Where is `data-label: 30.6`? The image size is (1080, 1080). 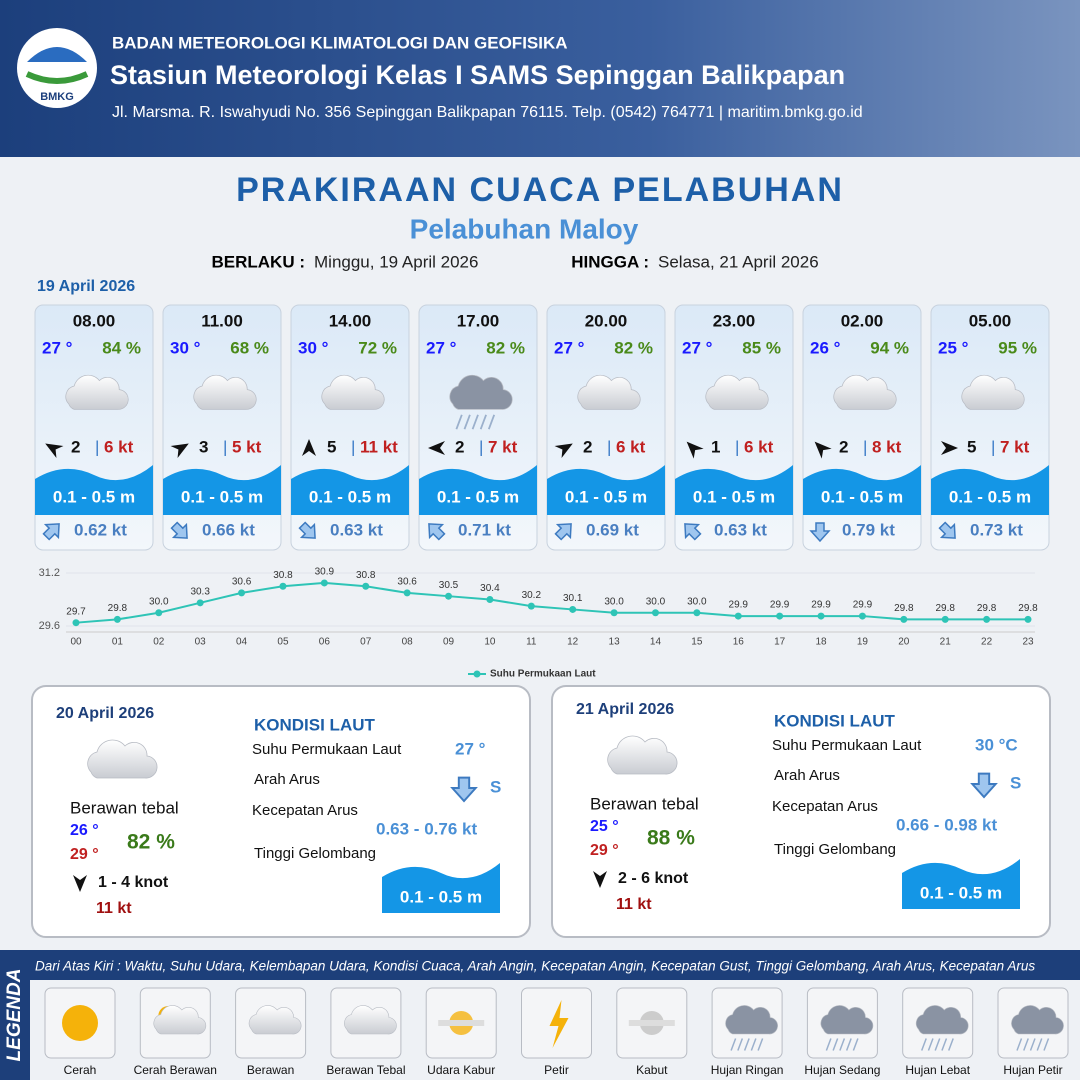 data-label: 30.6 is located at coordinates (242, 582).